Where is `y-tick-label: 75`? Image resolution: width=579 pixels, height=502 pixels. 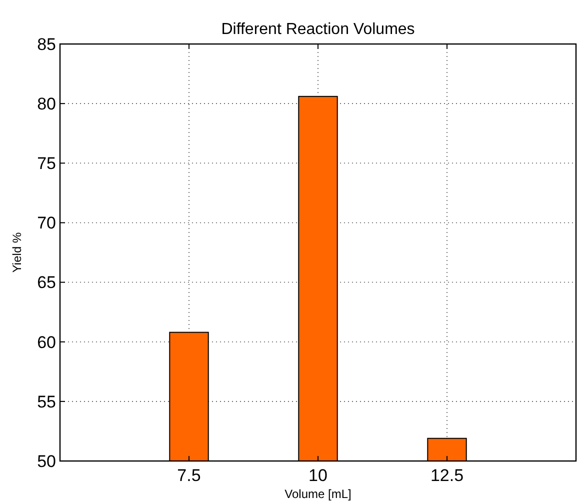 y-tick-label: 75 is located at coordinates (46, 164).